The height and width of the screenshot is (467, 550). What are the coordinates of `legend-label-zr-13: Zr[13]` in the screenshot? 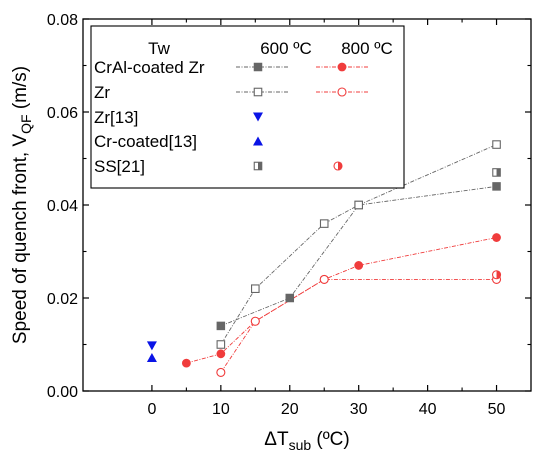 It's located at (116, 117).